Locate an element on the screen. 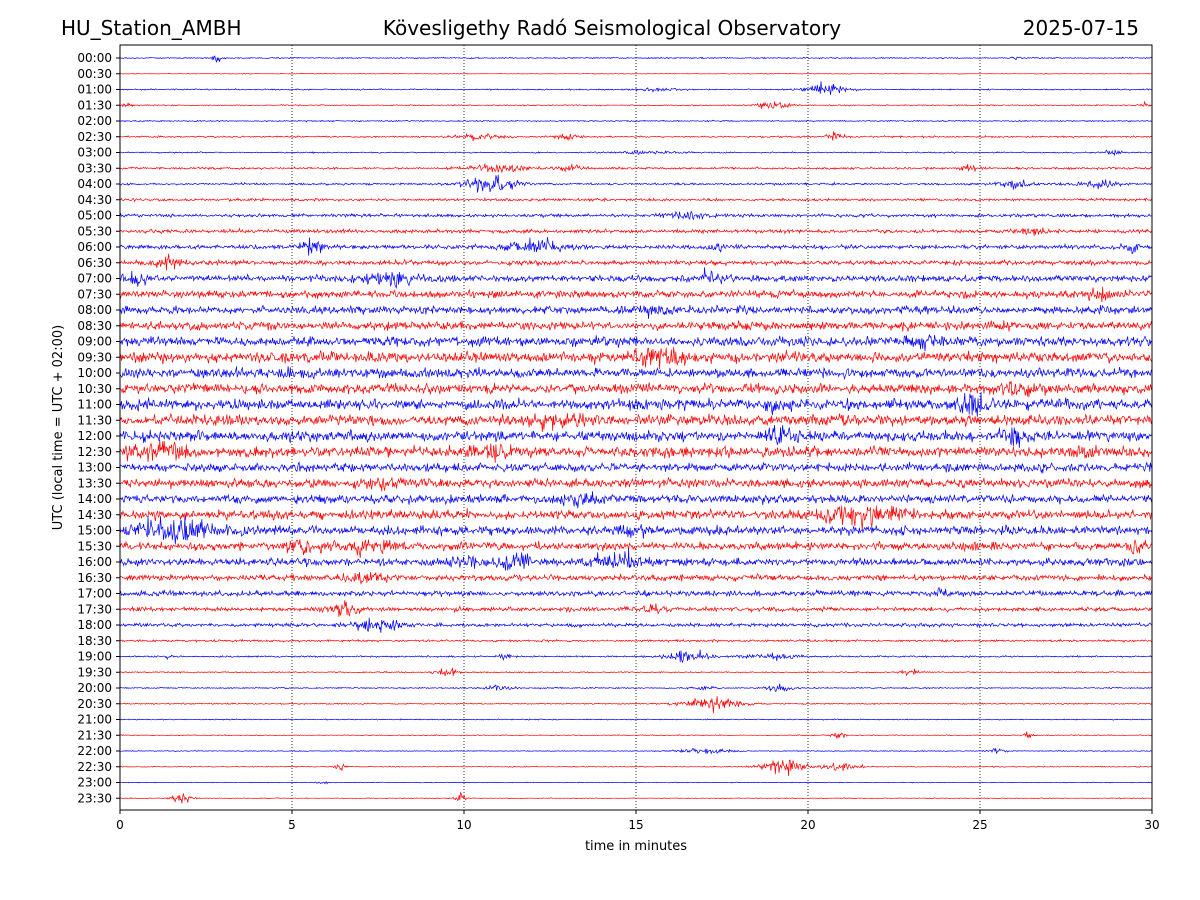 The image size is (1200, 900). trace-1930 is located at coordinates (636, 672).